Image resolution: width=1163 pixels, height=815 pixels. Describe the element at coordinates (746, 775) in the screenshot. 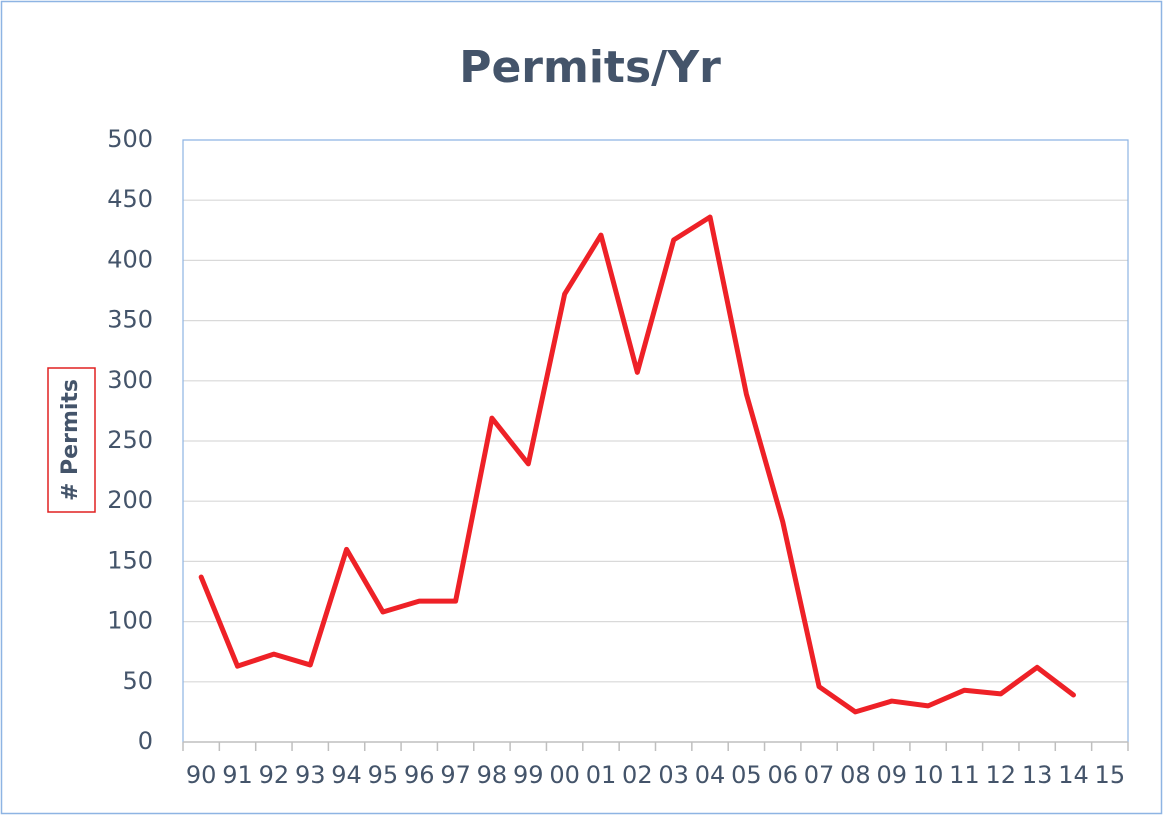

I see `x-tick-label: 05` at that location.